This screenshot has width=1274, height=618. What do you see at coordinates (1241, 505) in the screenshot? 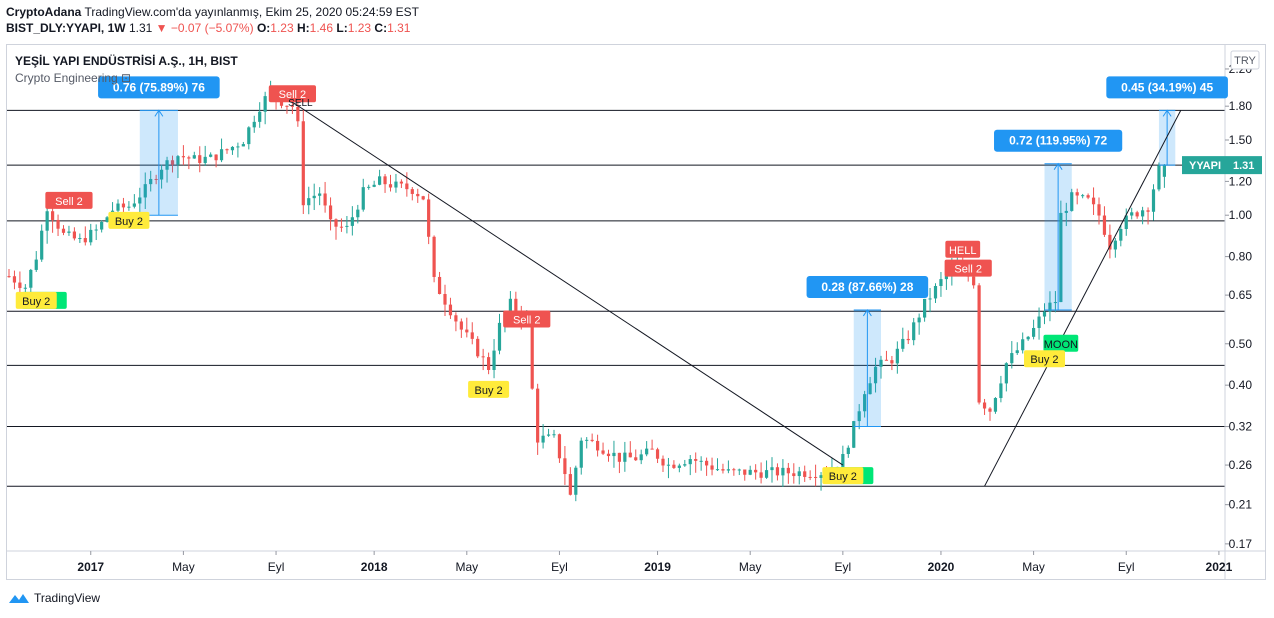
I see `y-tick-label: 0.21` at bounding box center [1241, 505].